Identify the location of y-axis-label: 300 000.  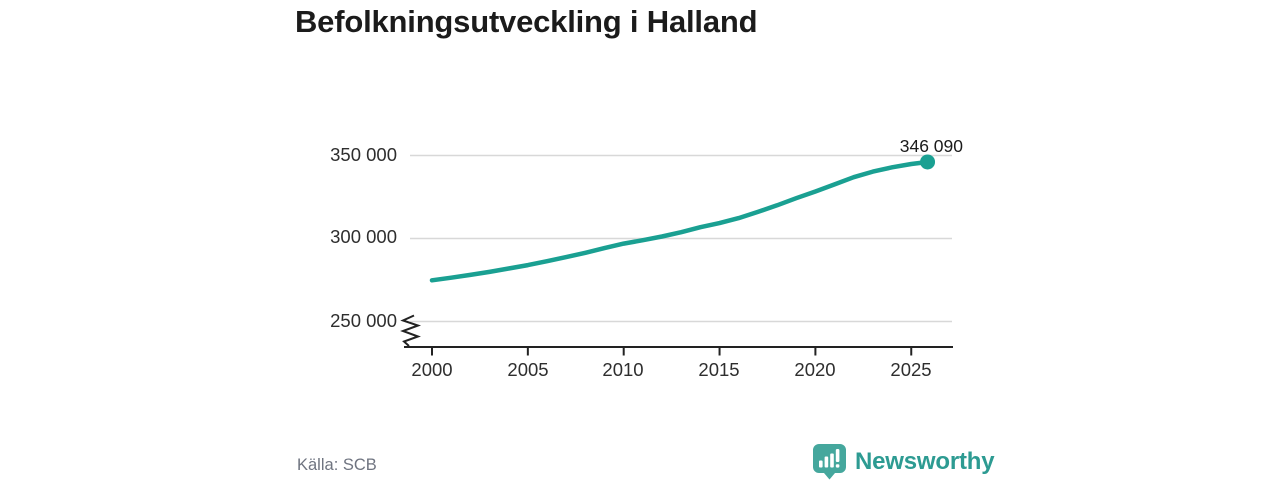
(363, 236).